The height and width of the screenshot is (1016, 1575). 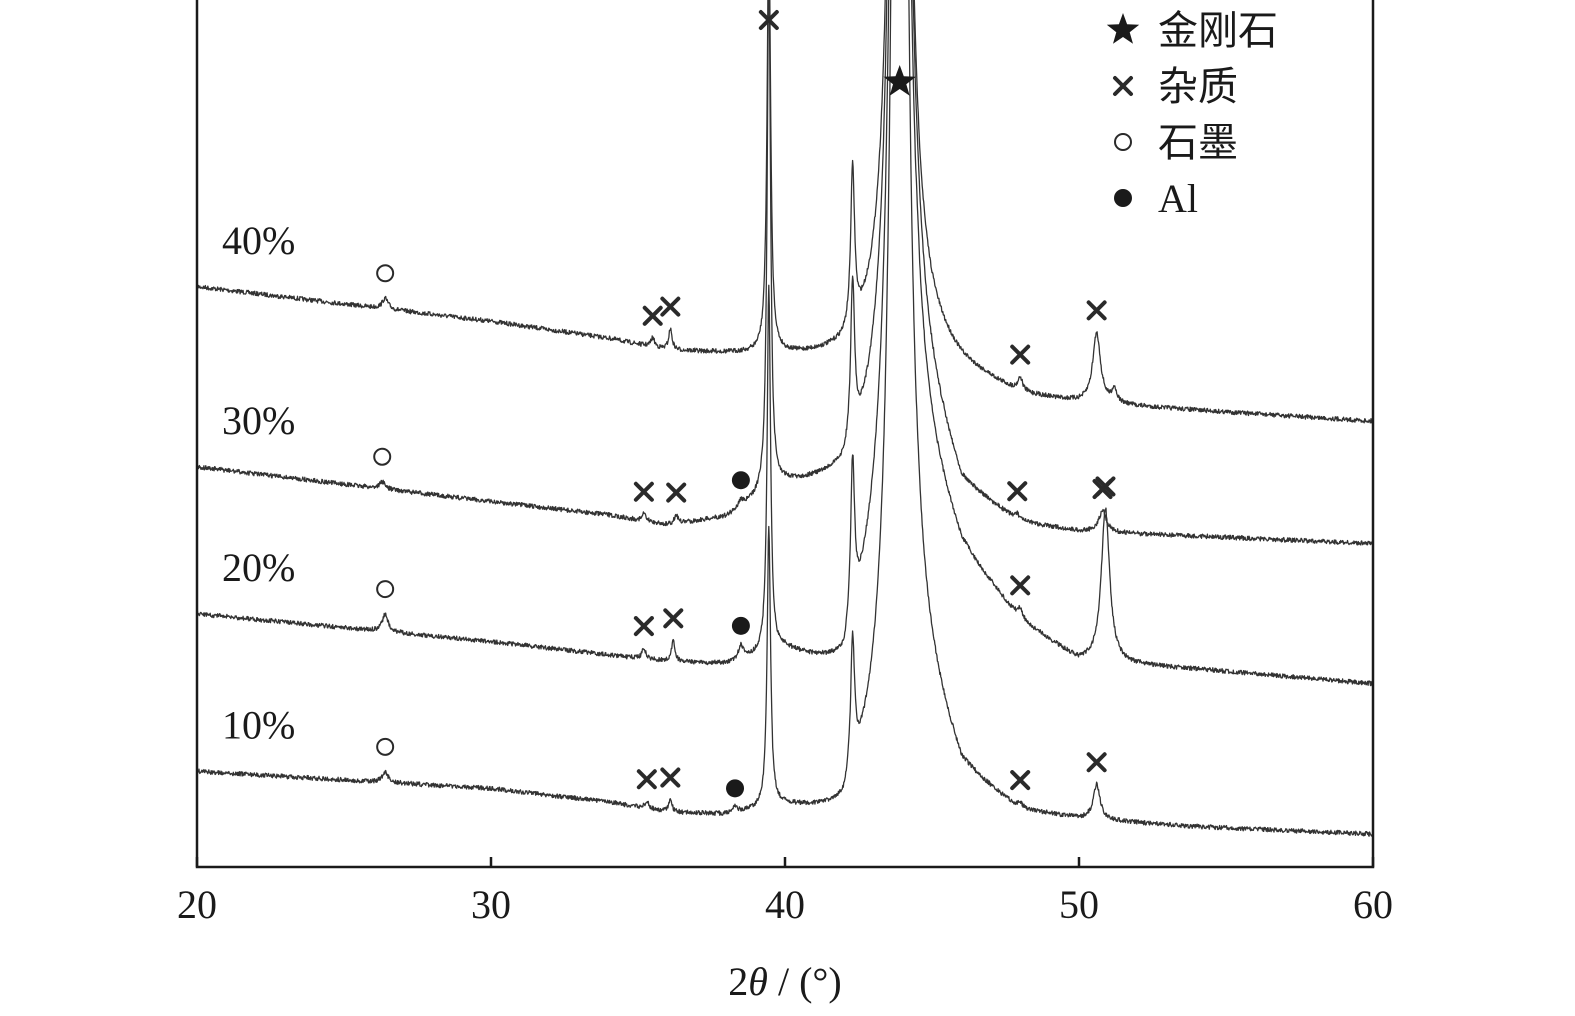 I want to click on series-label: 30%, so click(x=258, y=420).